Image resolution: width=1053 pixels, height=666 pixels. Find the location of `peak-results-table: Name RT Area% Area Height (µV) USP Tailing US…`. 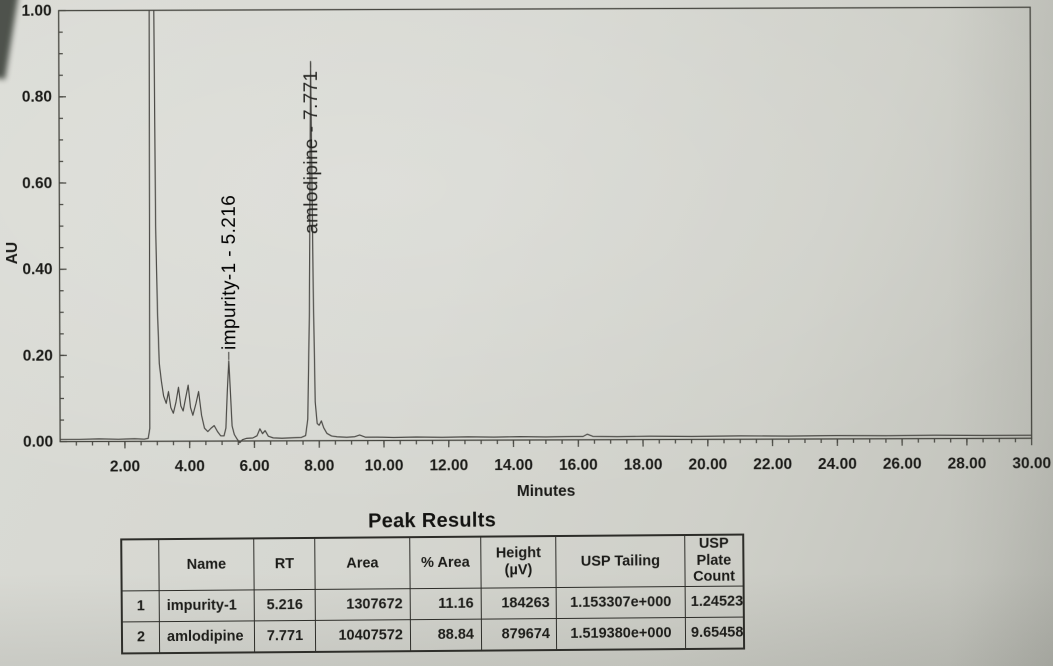

peak-results-table: Name RT Area% Area Height (µV) USP Tailing US… is located at coordinates (433, 594).